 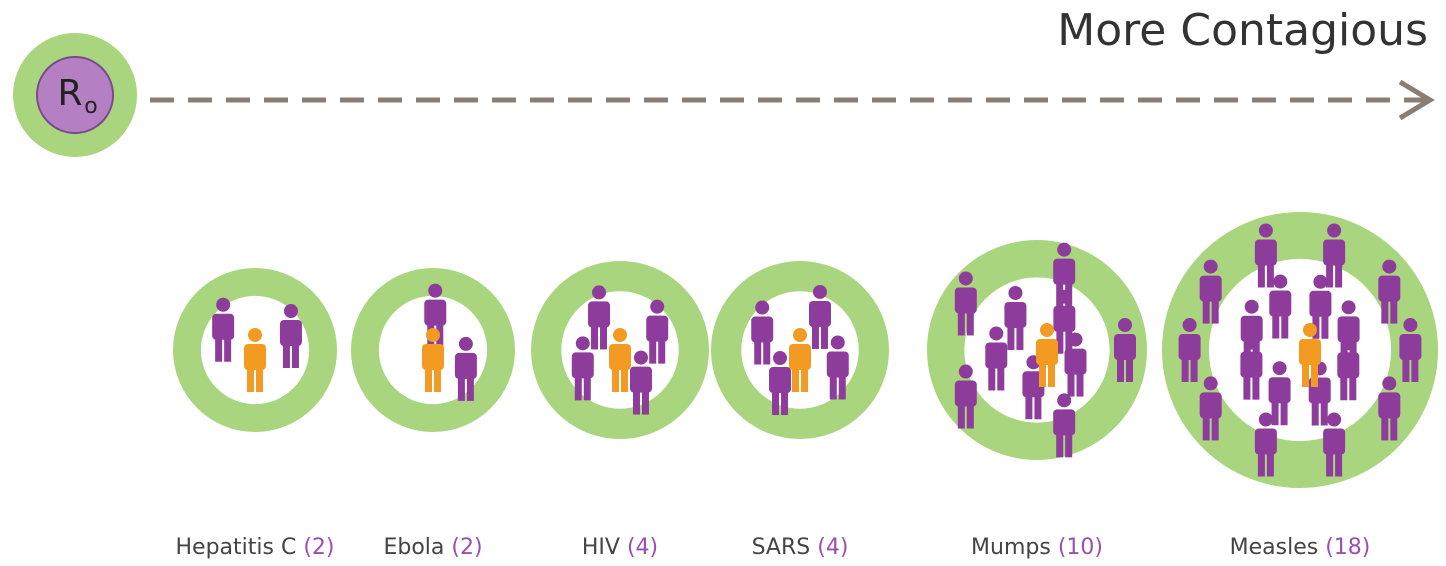 What do you see at coordinates (620, 547) in the screenshot?
I see `disease-label: HIV (4)` at bounding box center [620, 547].